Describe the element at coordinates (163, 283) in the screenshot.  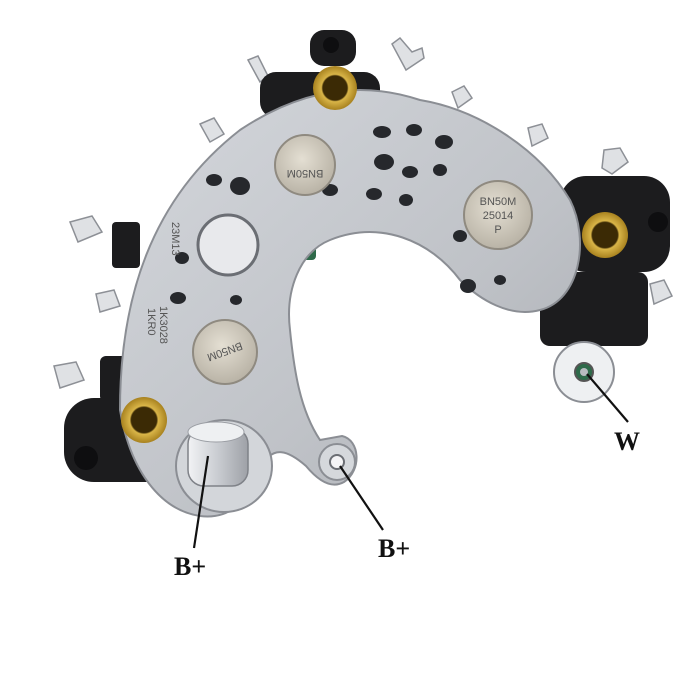
I see `plate-stamps: 23M13 1KR0 1K3028` at that location.